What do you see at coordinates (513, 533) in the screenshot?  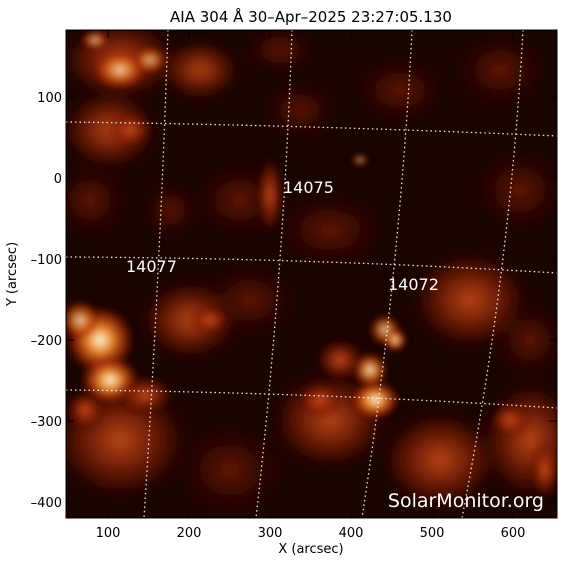 I see `x-tick-label: 600` at bounding box center [513, 533].